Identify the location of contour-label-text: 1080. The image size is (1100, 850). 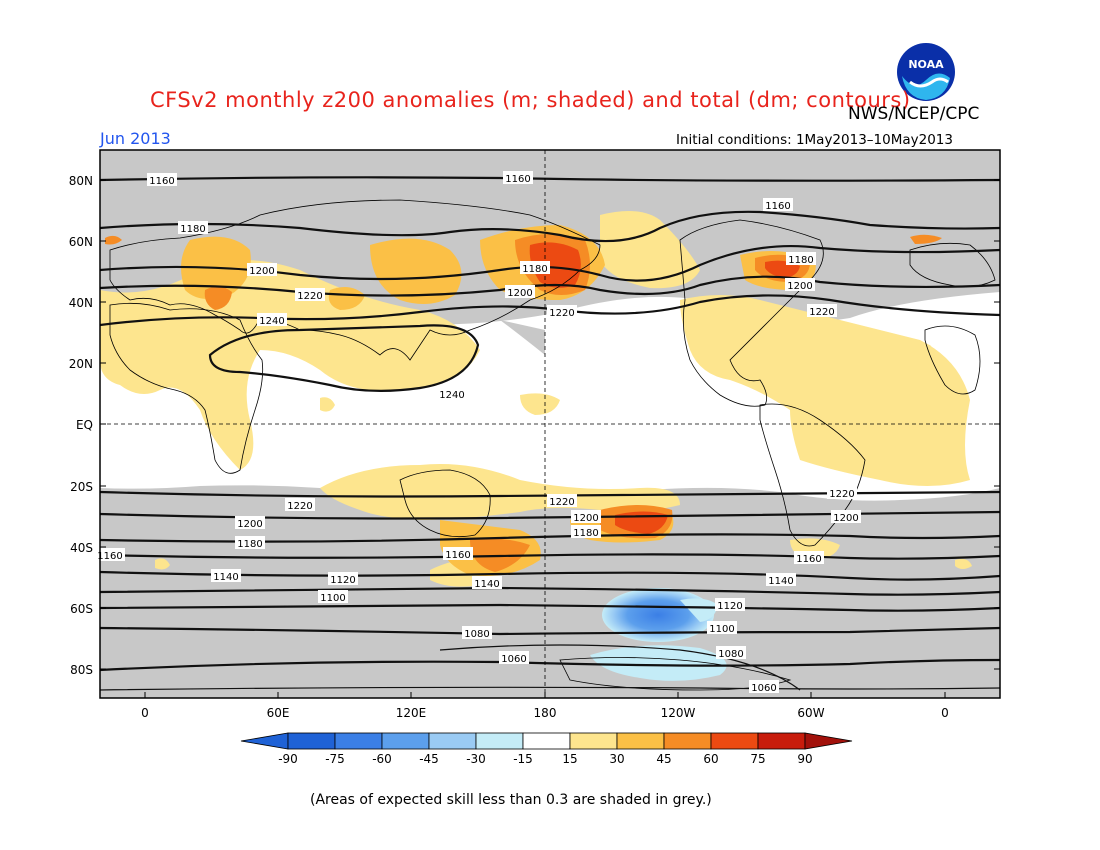
(730, 654).